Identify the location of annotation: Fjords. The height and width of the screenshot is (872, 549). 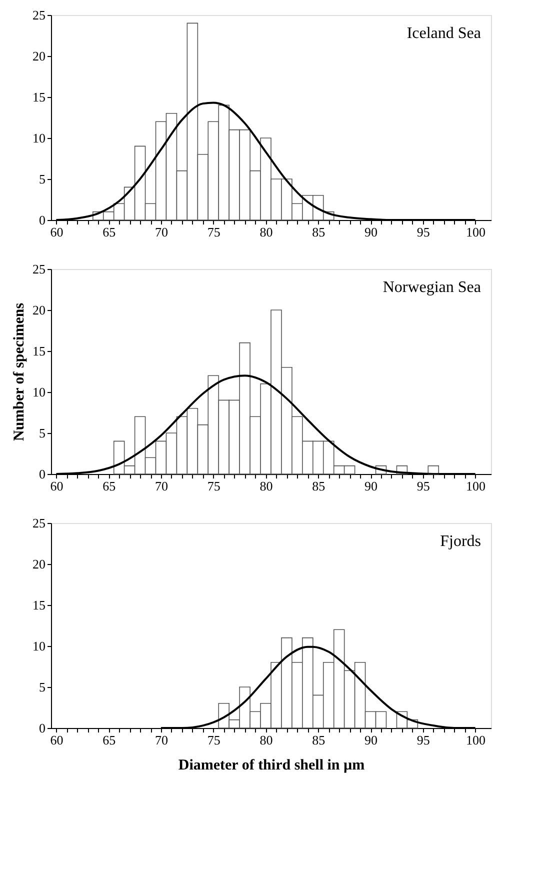
(460, 541).